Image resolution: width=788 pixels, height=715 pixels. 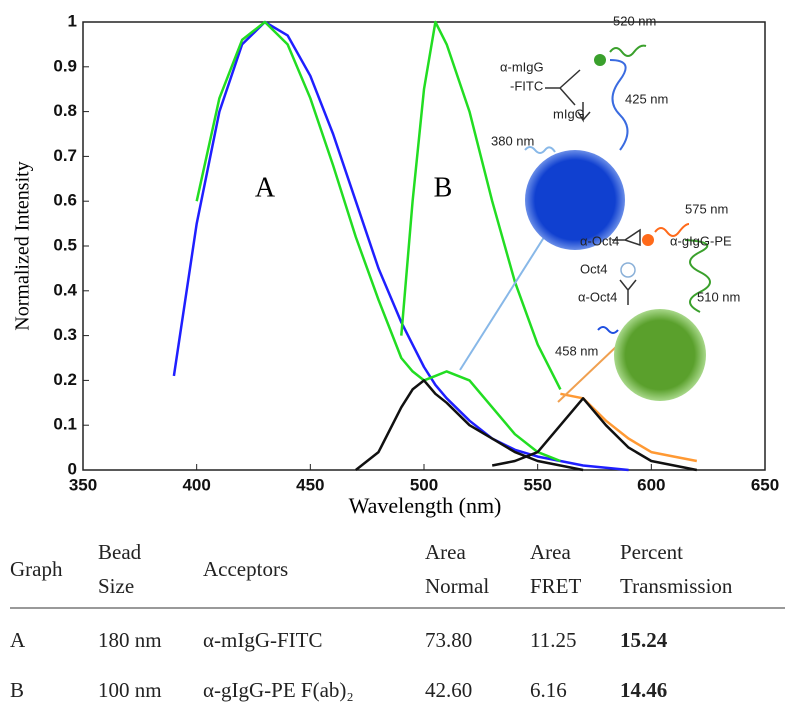 What do you see at coordinates (278, 690) in the screenshot?
I see `cell: α-gIgG-PE F(ab)₂` at bounding box center [278, 690].